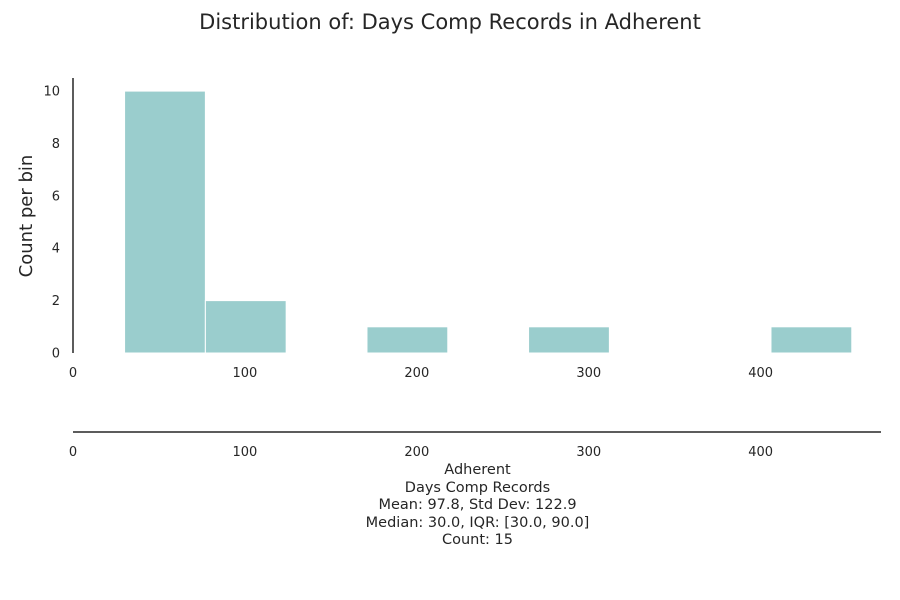 This screenshot has width=900, height=600. I want to click on y-tick-label: 8, so click(56, 144).